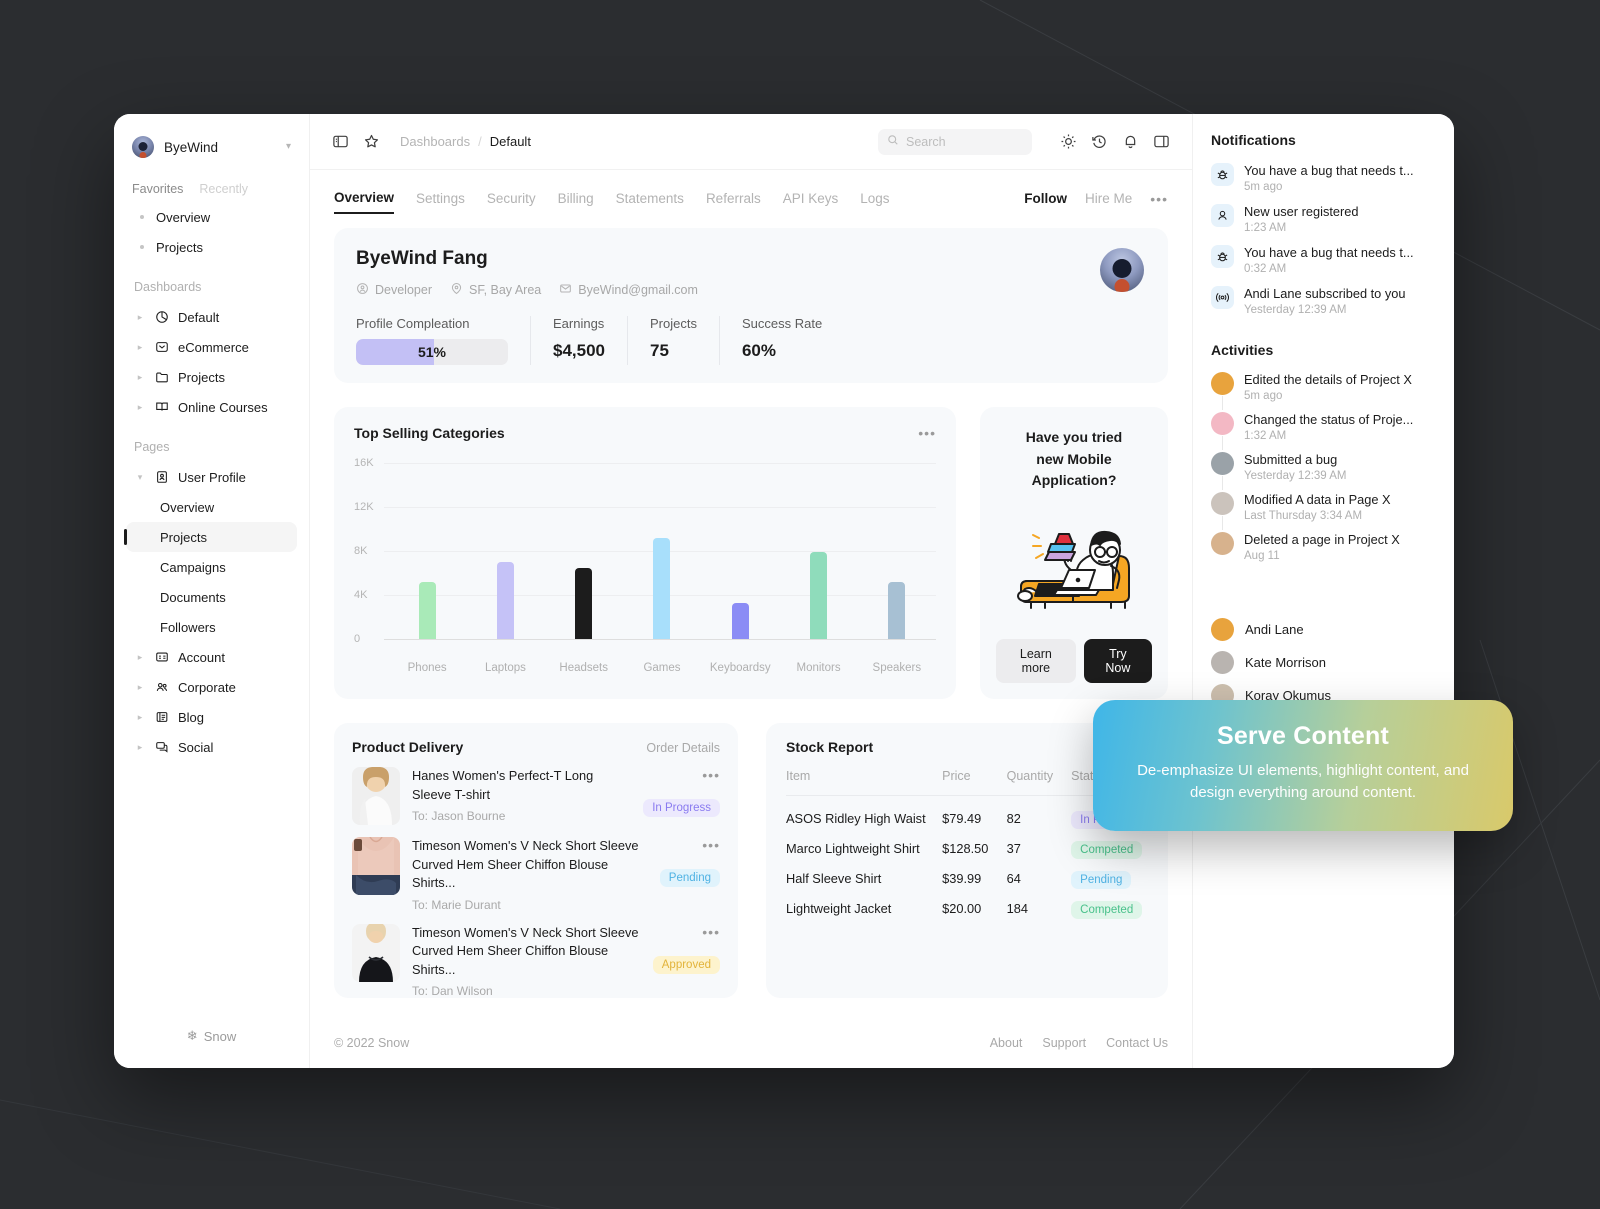  Describe the element at coordinates (1074, 437) in the screenshot. I see `promo-line1: Have you tried` at that location.